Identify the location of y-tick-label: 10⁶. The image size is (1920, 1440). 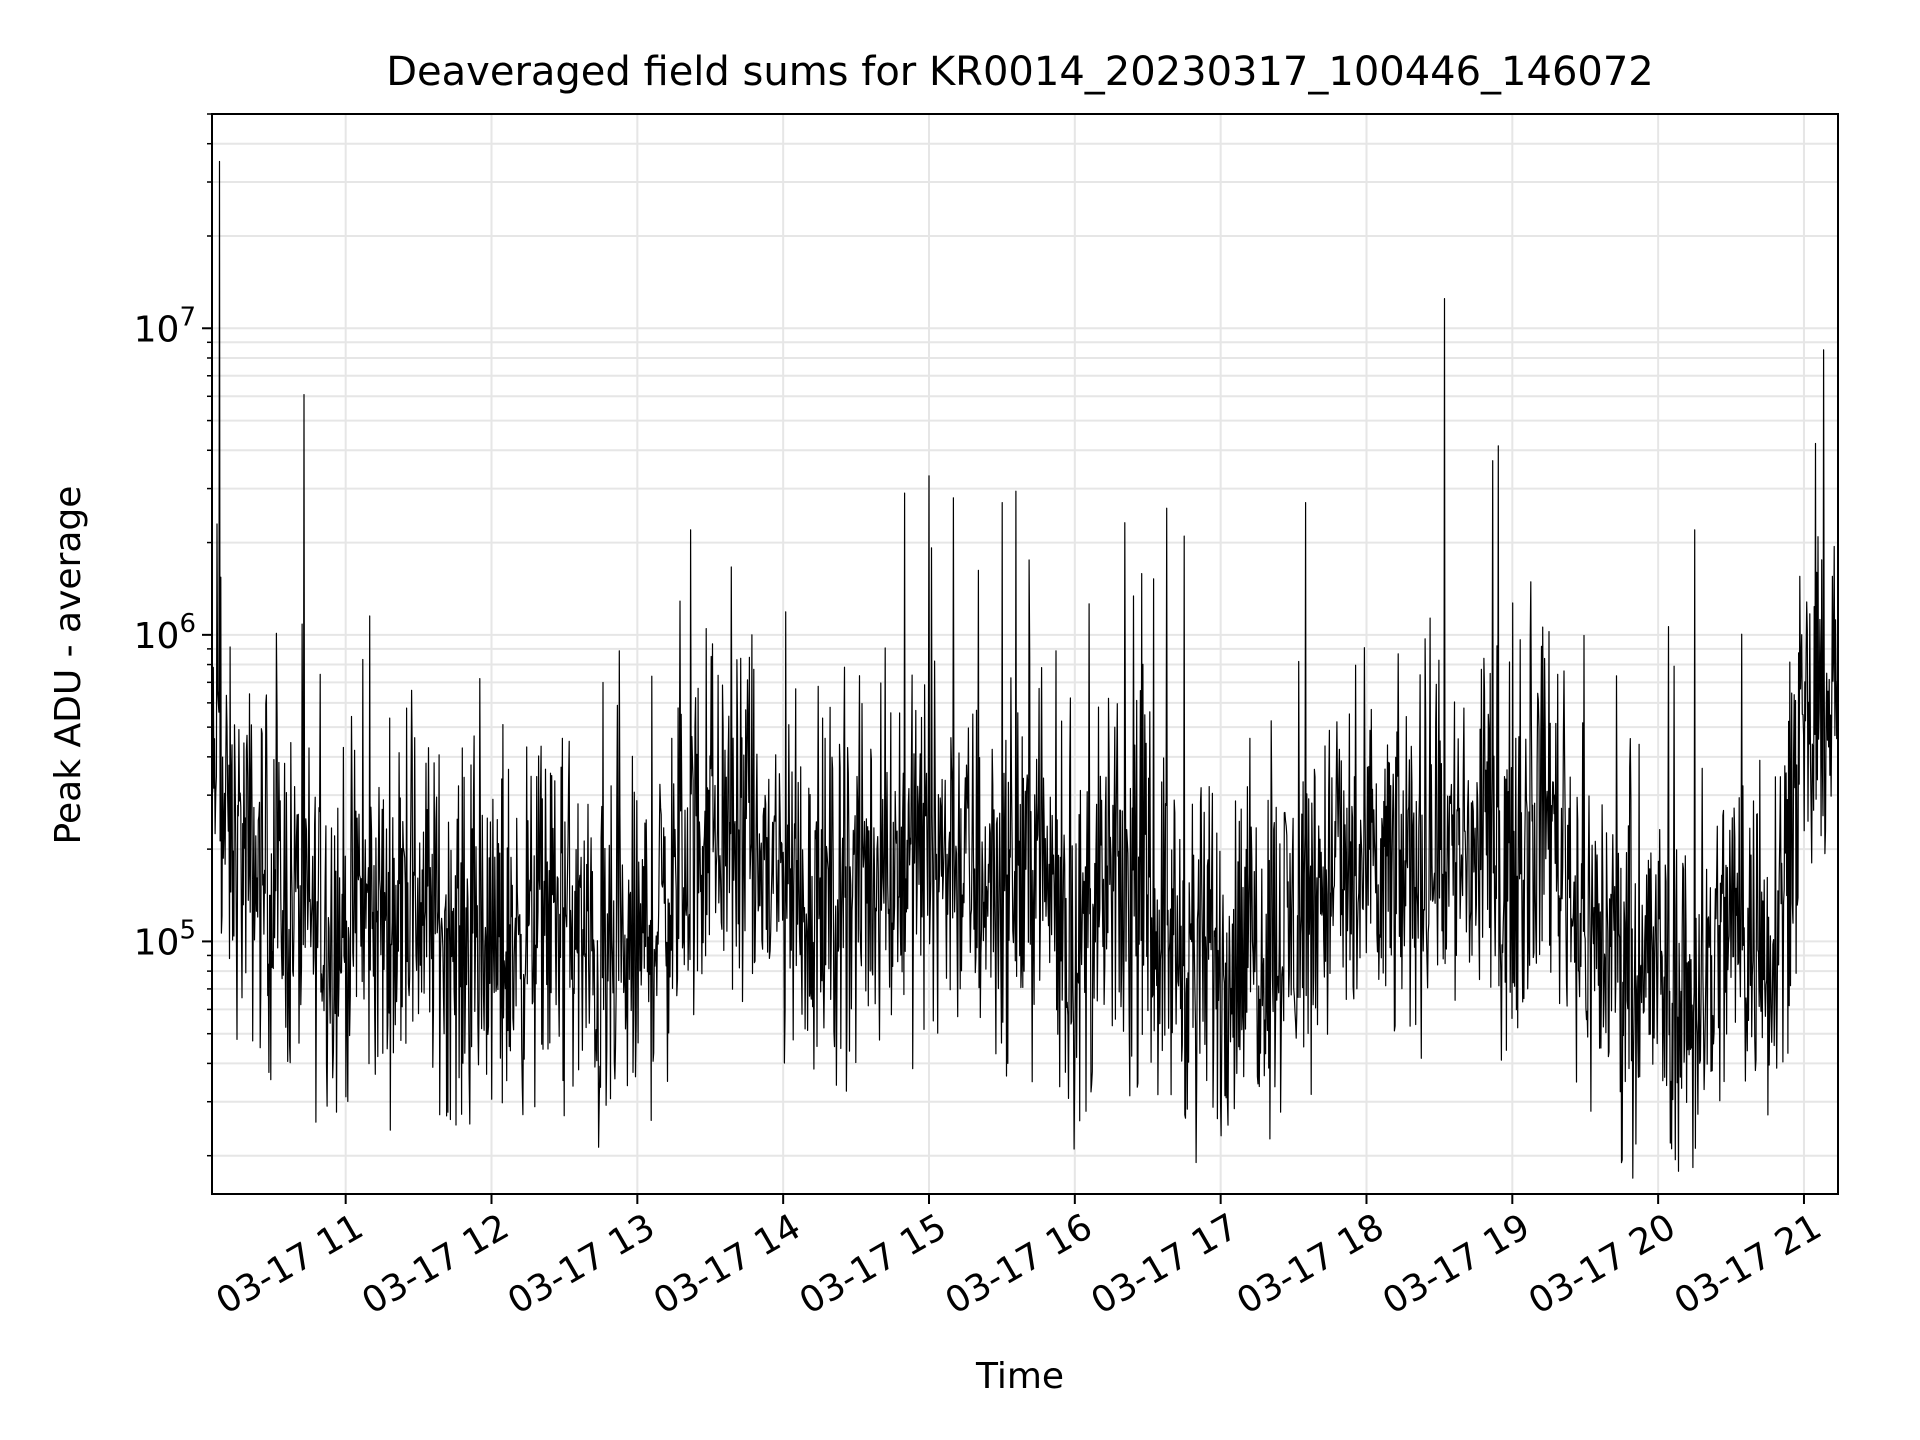
(165, 633).